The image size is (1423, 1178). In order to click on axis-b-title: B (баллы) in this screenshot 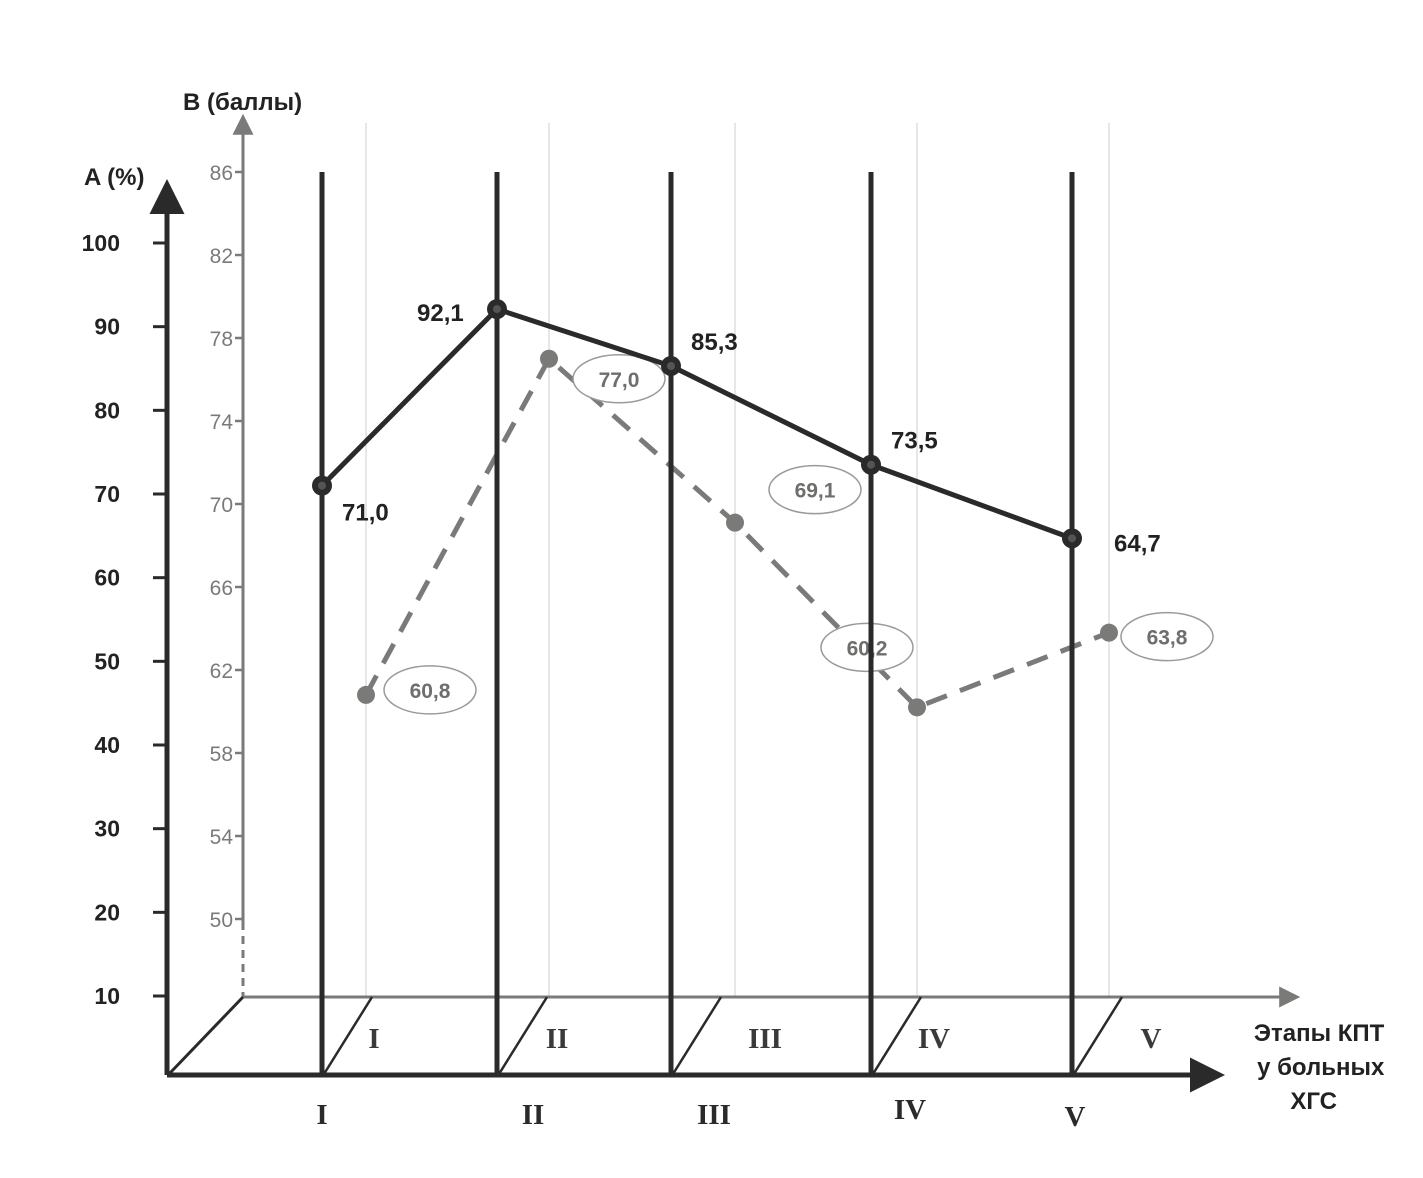, I will do `click(242, 102)`.